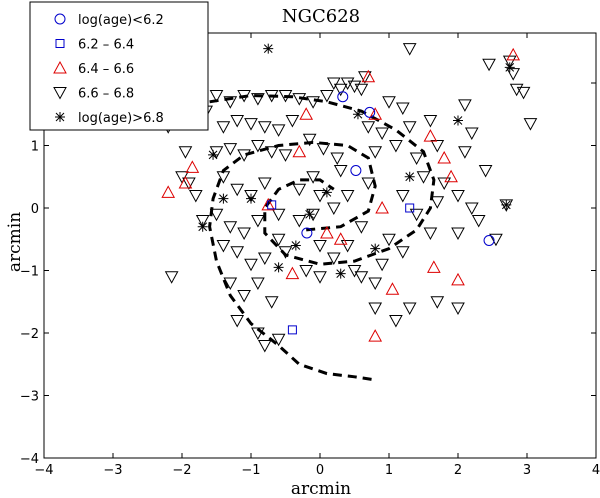  What do you see at coordinates (60, 19) in the screenshot?
I see `legend-marker` at bounding box center [60, 19].